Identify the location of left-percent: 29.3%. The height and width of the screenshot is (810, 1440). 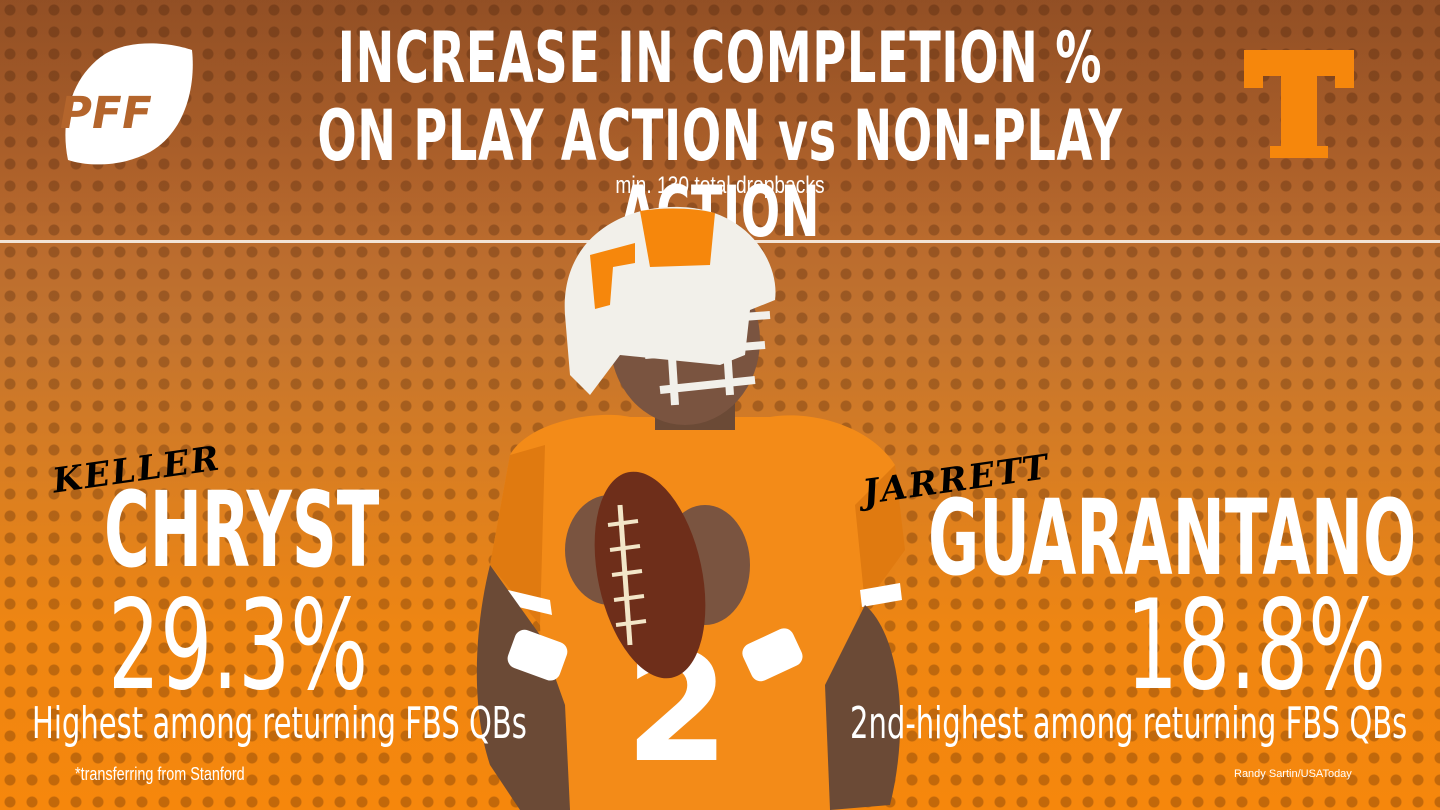
(238, 646).